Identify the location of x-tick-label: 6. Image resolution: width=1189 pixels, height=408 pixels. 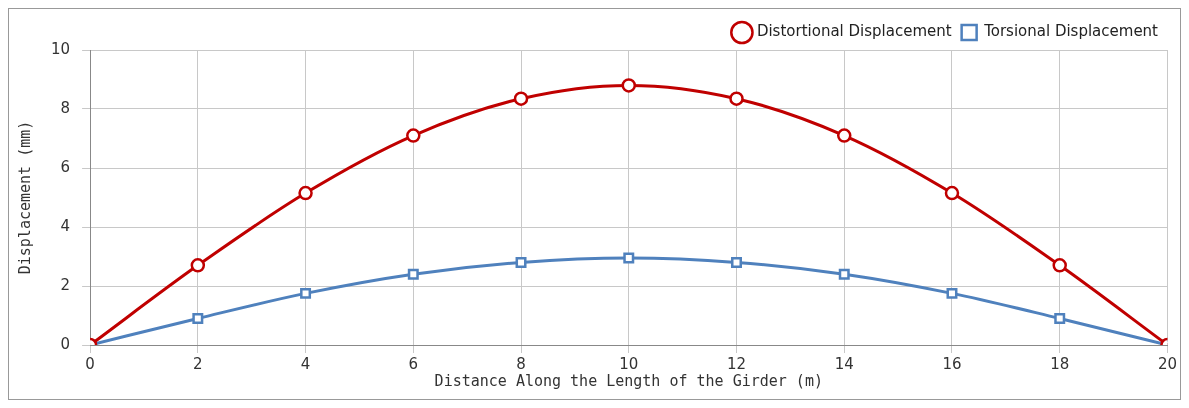
(413, 363).